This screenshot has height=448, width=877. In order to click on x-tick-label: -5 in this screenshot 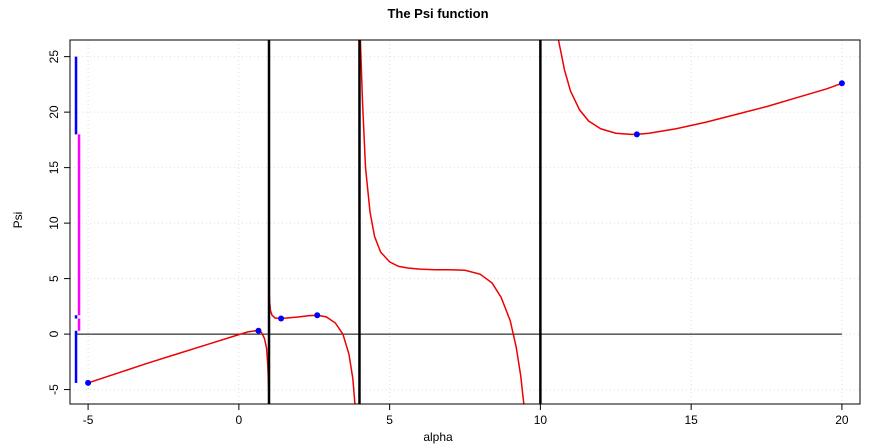, I will do `click(88, 420)`.